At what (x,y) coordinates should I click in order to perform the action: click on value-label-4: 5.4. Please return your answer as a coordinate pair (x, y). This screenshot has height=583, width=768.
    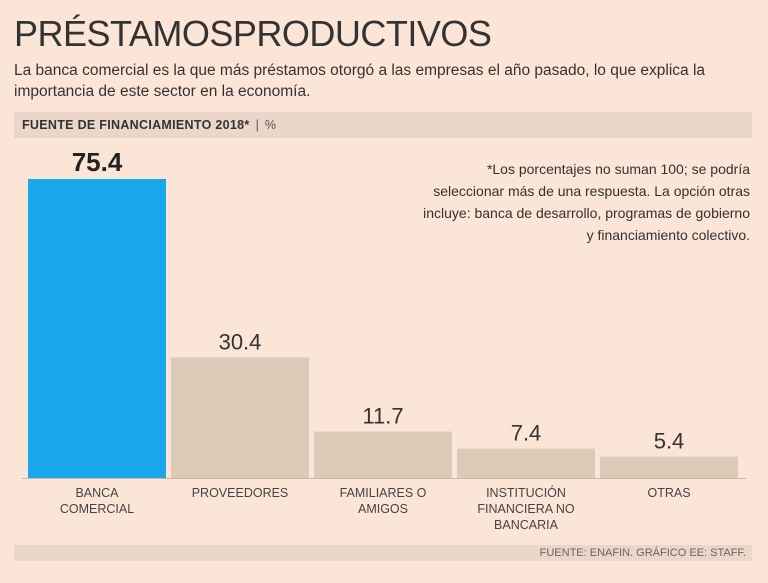
    Looking at the image, I should click on (669, 441).